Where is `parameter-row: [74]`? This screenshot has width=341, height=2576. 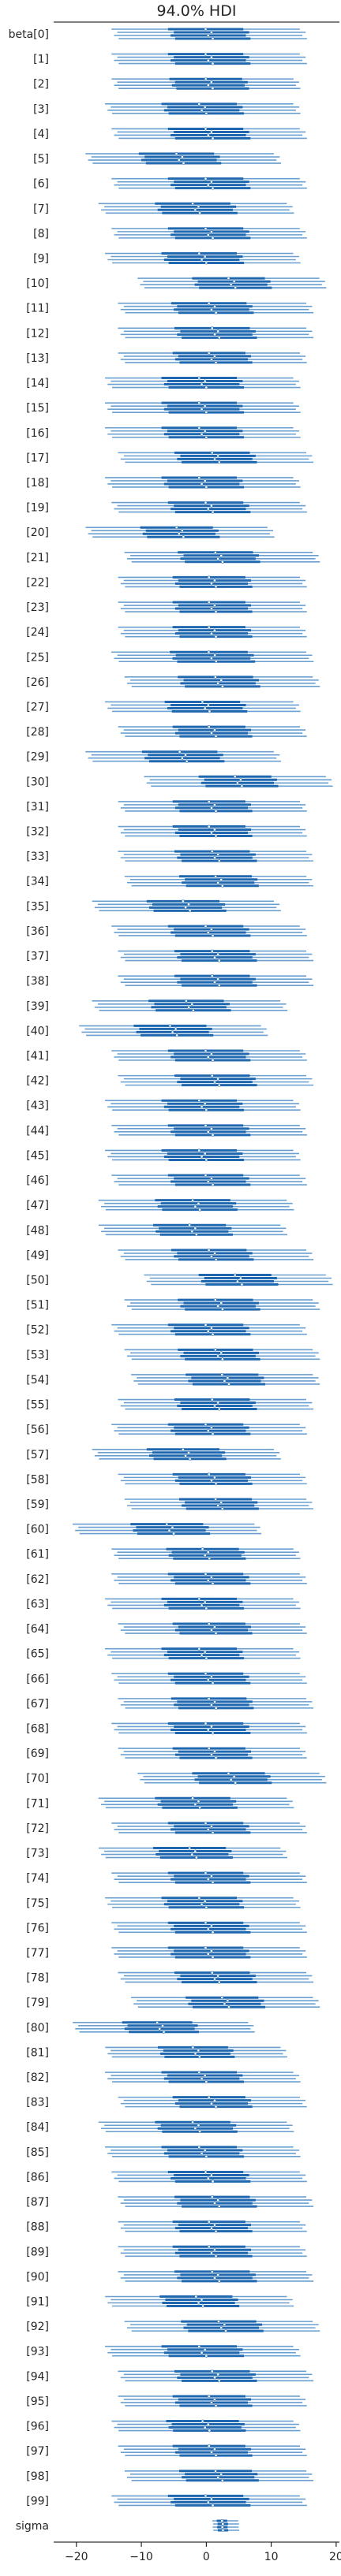 parameter-row: [74] is located at coordinates (166, 1878).